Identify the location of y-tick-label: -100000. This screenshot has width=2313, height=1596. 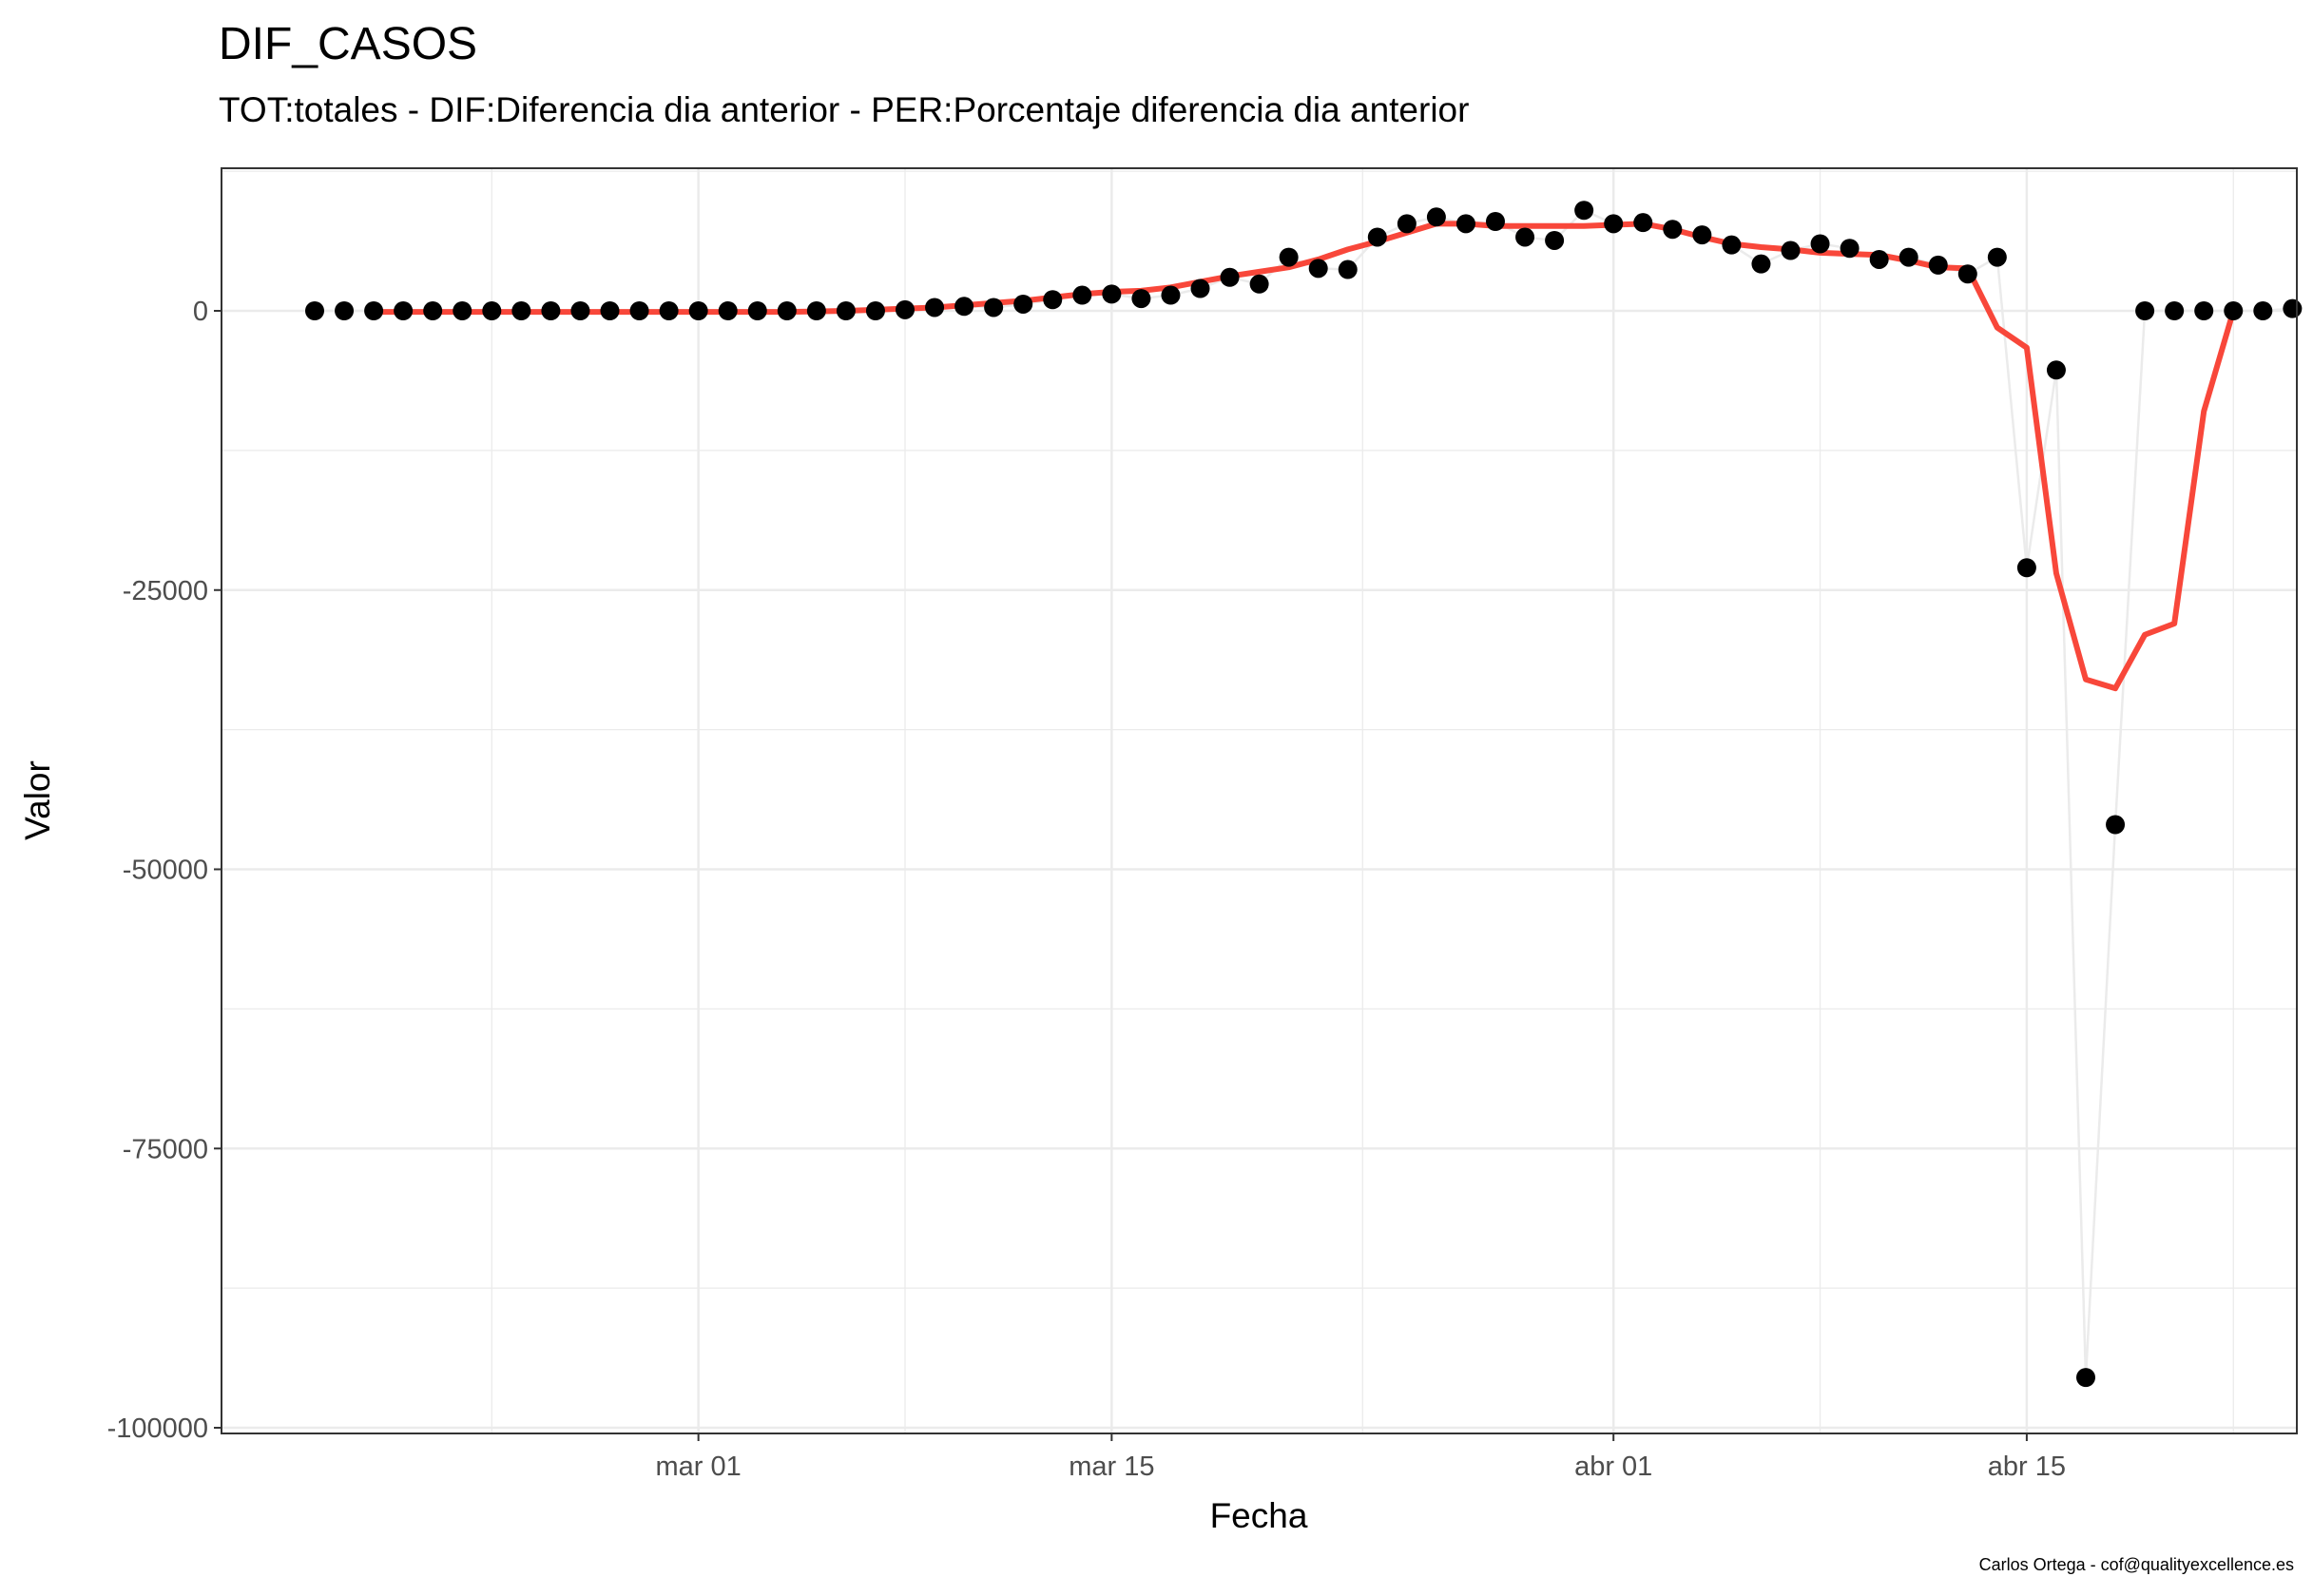
(157, 1428).